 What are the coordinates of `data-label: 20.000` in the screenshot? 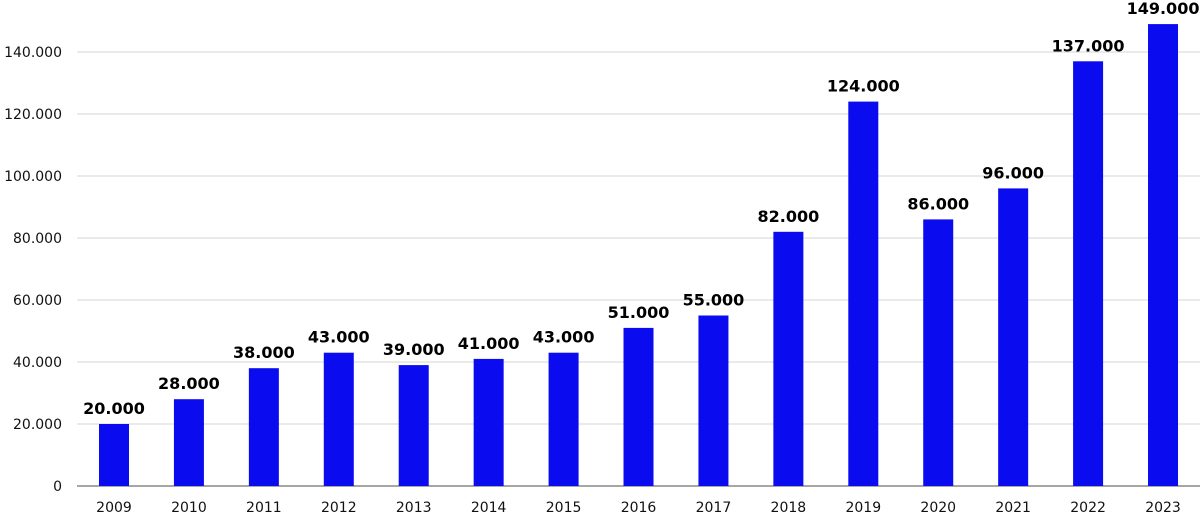 It's located at (114, 408).